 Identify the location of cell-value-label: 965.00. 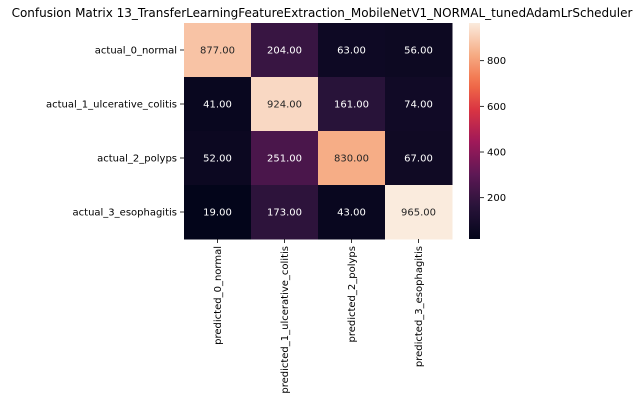
(418, 213).